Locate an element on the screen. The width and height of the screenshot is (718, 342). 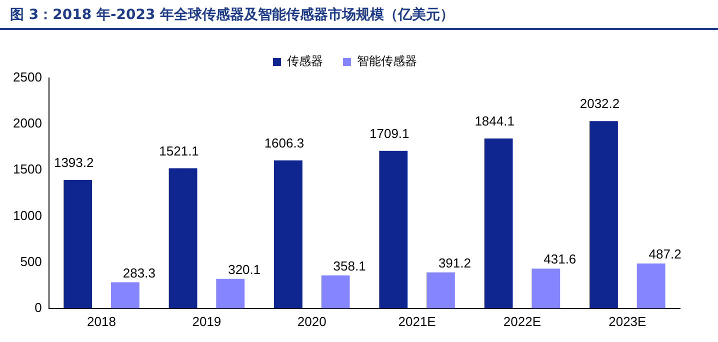
y-tick-label: 500 is located at coordinates (31, 261).